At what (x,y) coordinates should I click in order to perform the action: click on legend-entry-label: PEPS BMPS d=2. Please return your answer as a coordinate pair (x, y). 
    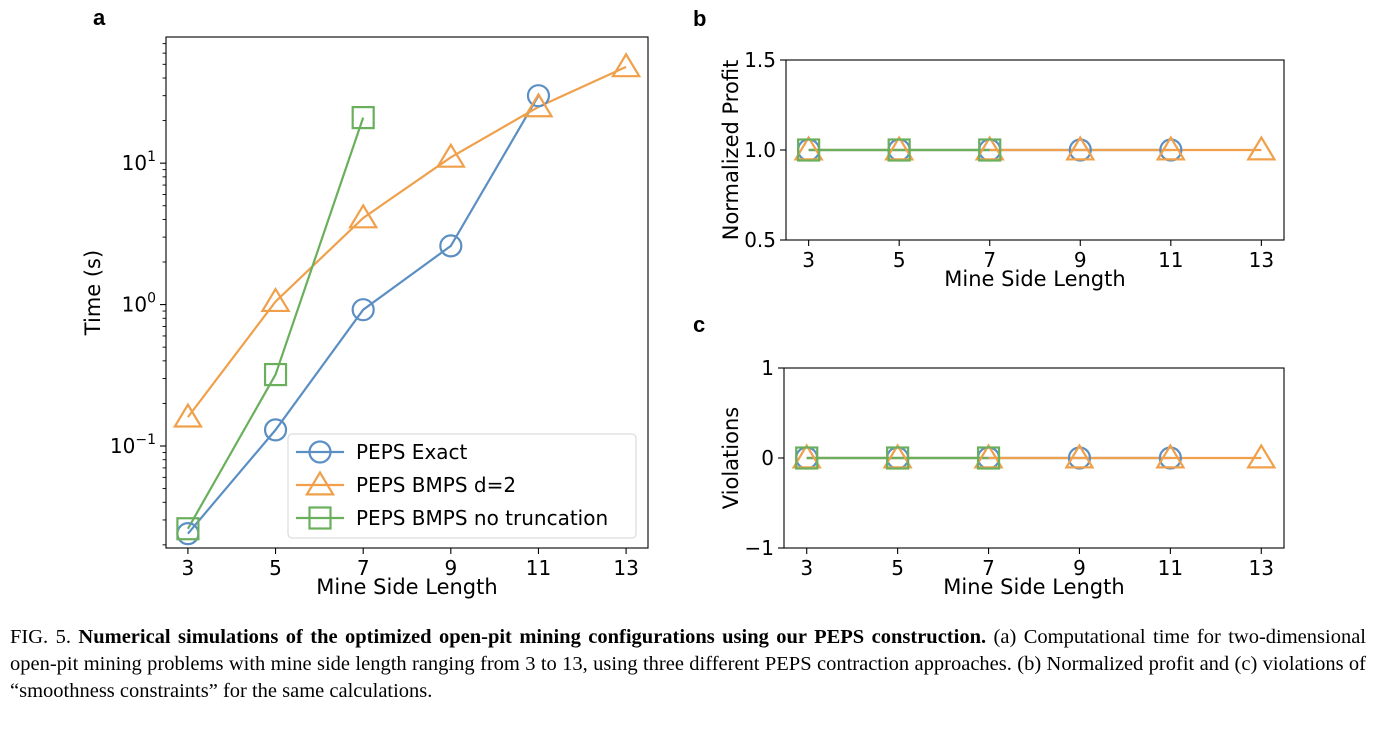
    Looking at the image, I should click on (436, 485).